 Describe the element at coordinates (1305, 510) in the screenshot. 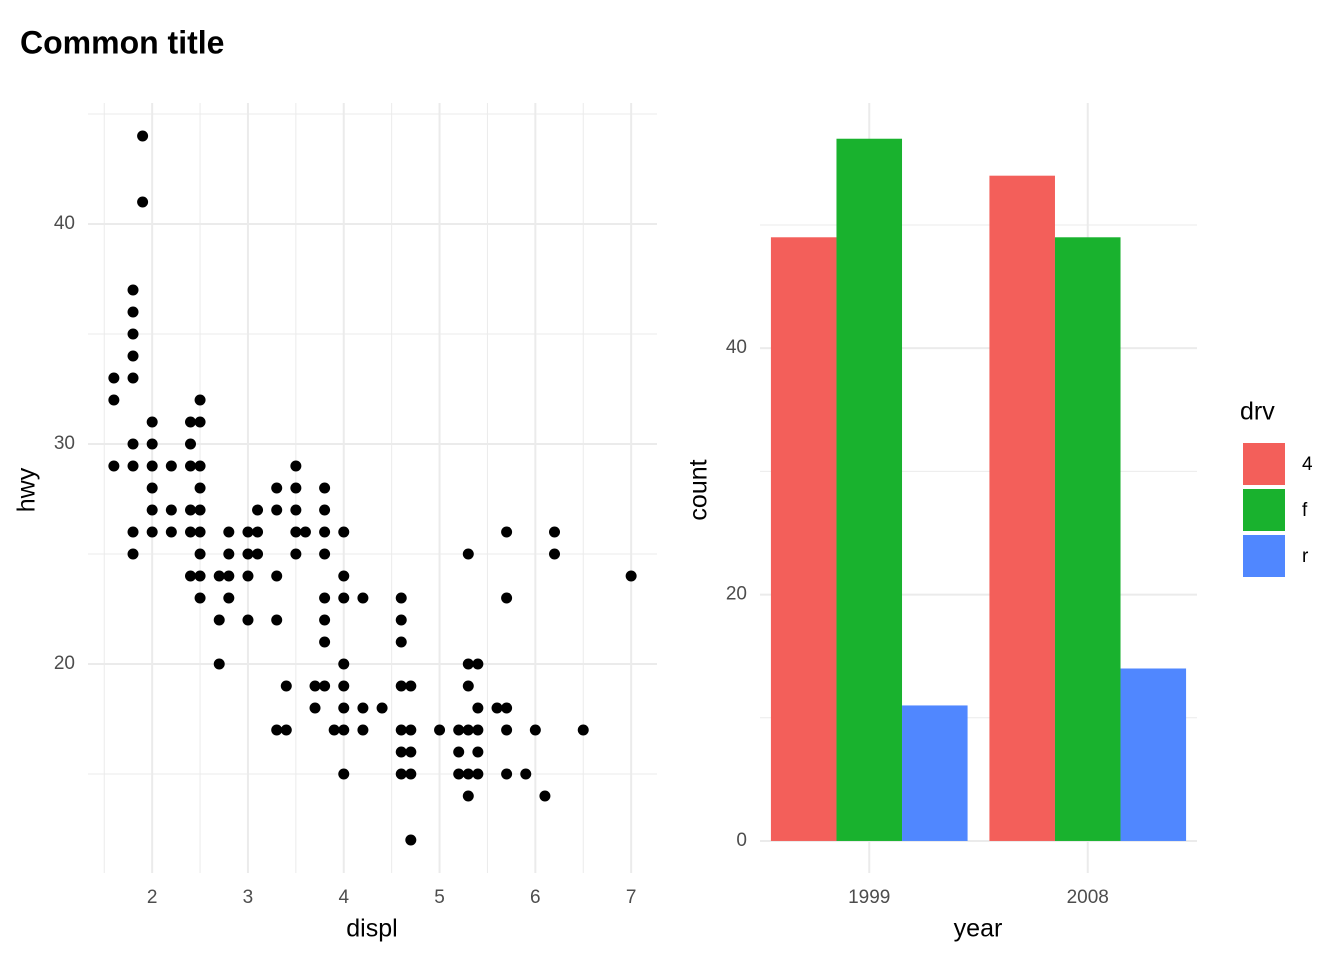

I see `legend-label: f` at that location.